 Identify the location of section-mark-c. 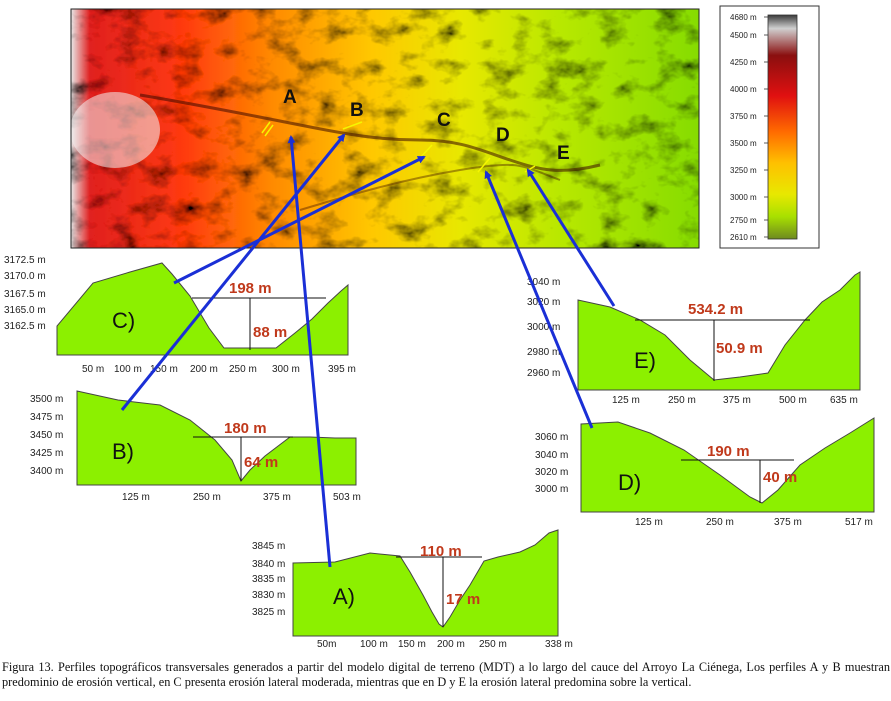
(426, 151).